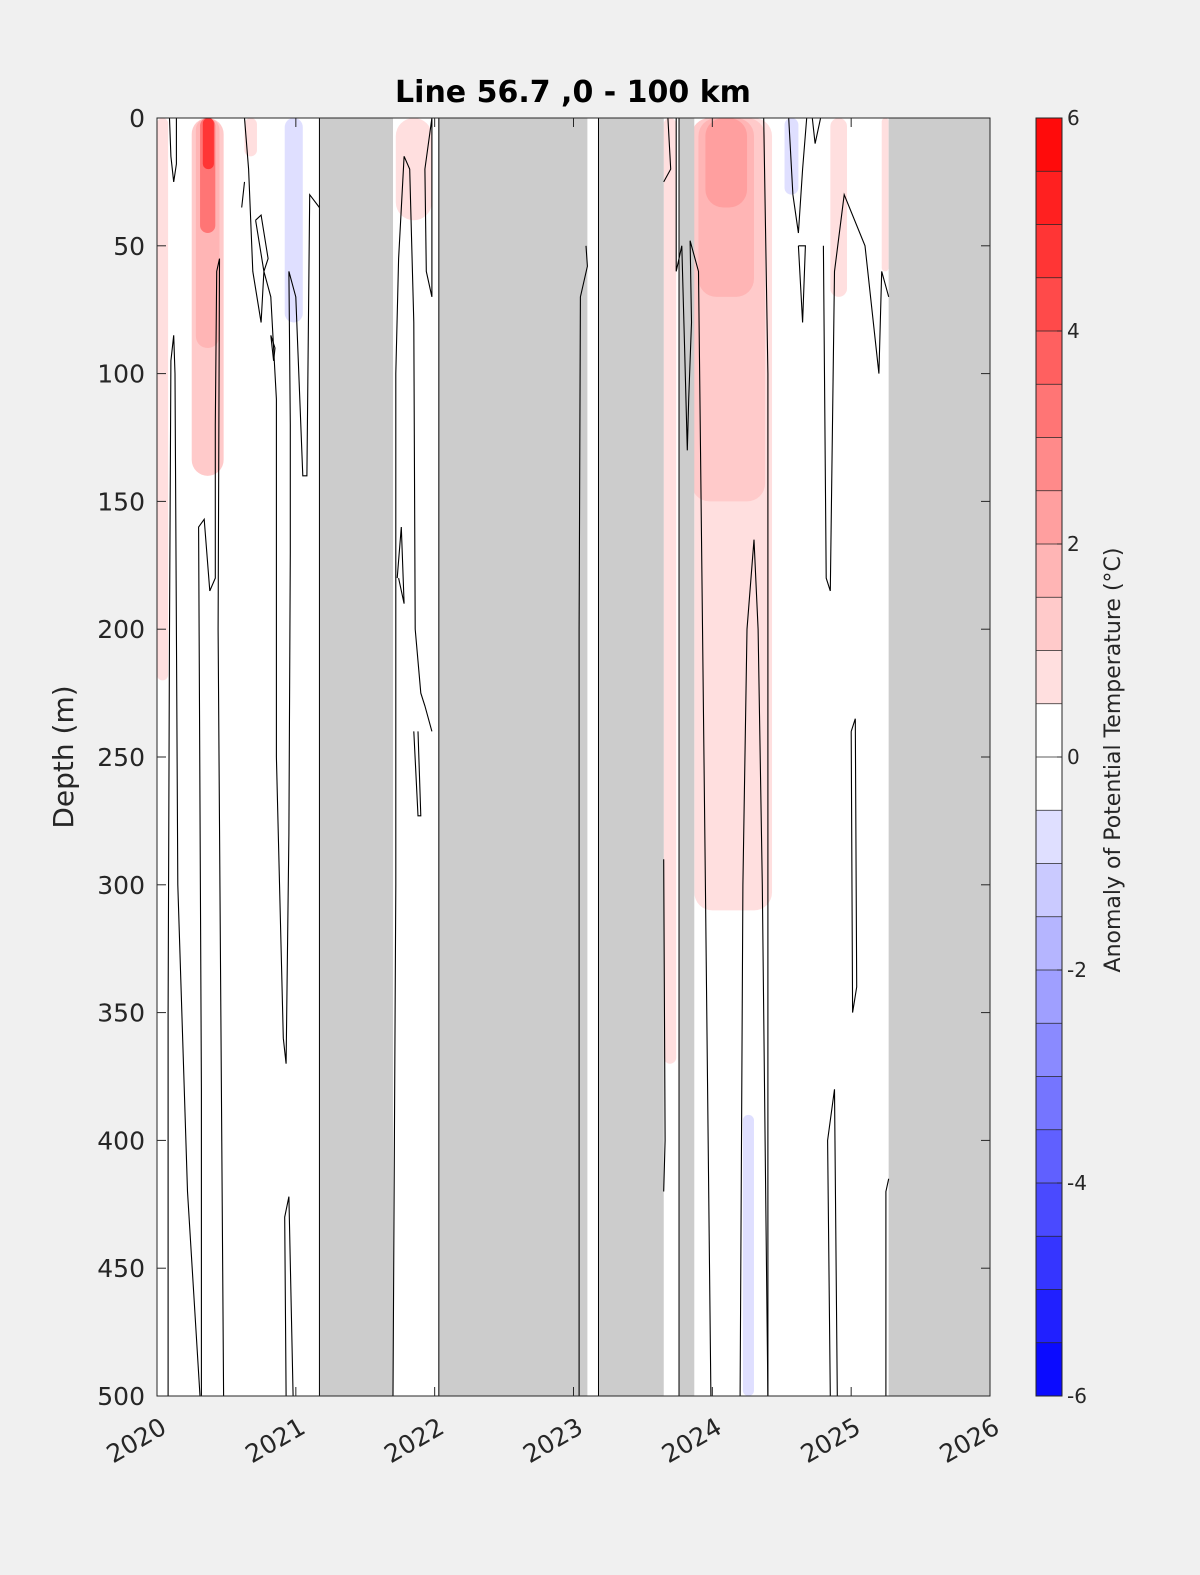  What do you see at coordinates (1073, 757) in the screenshot?
I see `colorbar-tick-label: 0` at bounding box center [1073, 757].